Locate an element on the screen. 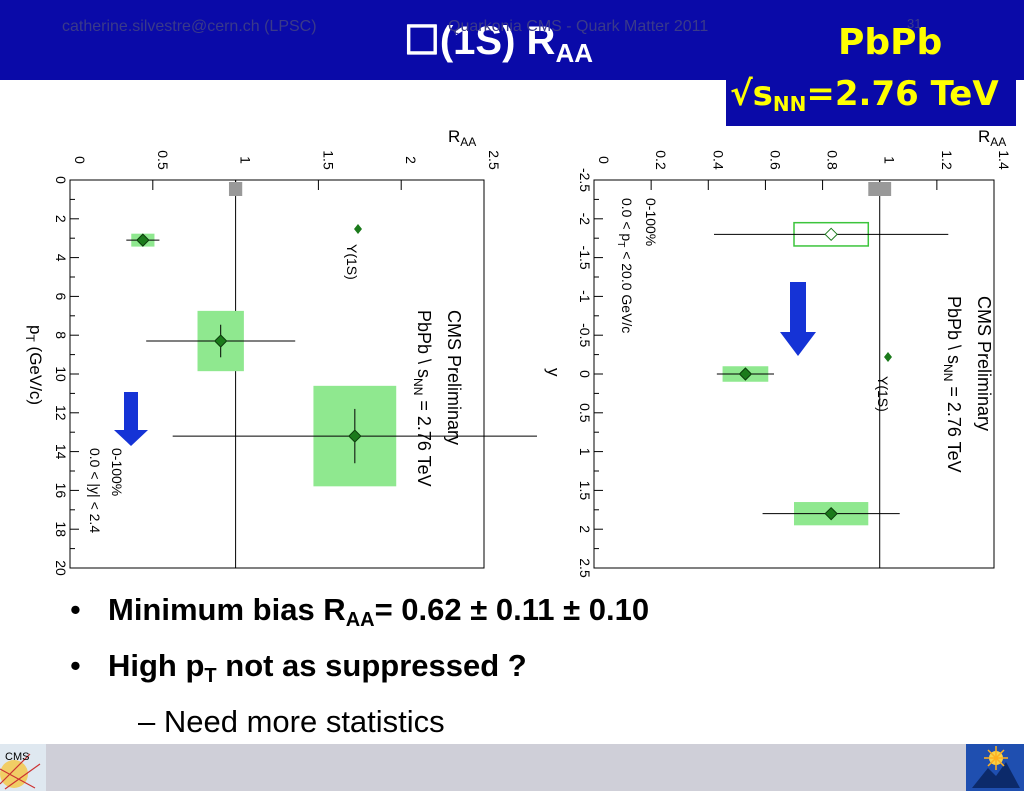  data-marks is located at coordinates (831, 374).